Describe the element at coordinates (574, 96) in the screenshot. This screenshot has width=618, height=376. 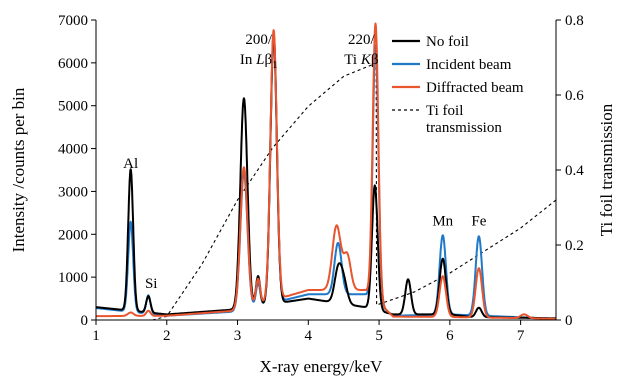
I see `y2-tick-label: 0.6` at that location.